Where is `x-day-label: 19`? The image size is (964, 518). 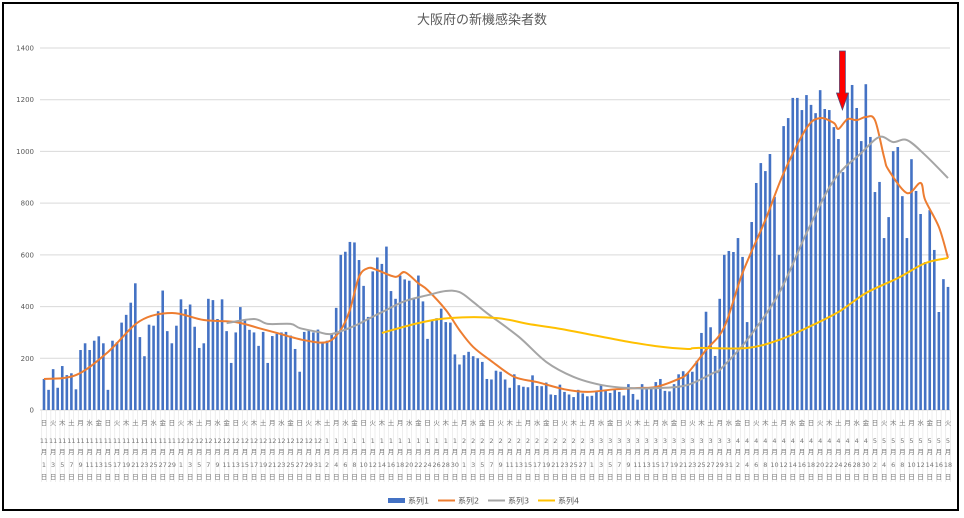
x-day-label: 19 is located at coordinates (546, 465).